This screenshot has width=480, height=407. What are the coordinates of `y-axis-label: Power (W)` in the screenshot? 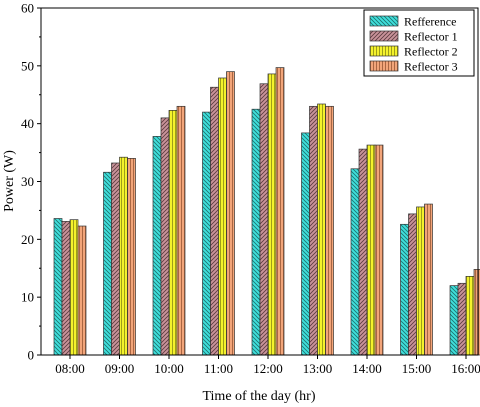 It's located at (9, 181).